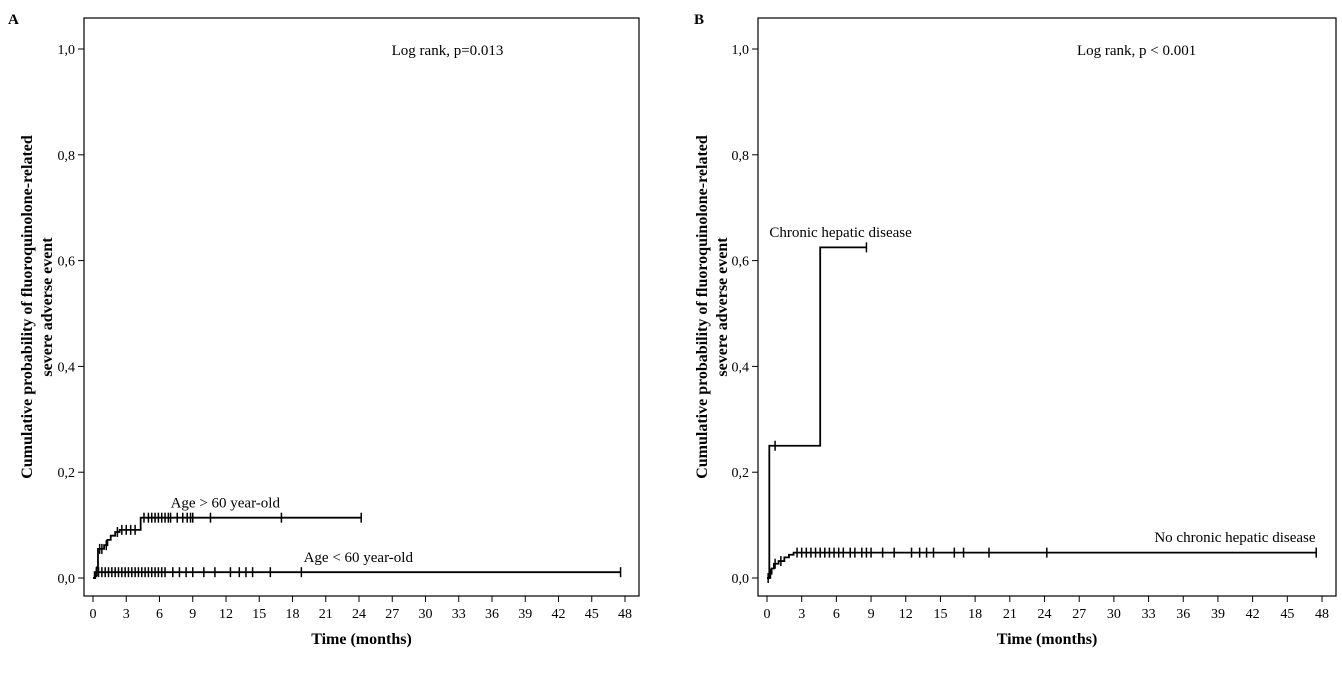 The image size is (1342, 674). I want to click on series-label: No chronic hepatic disease, so click(1235, 538).